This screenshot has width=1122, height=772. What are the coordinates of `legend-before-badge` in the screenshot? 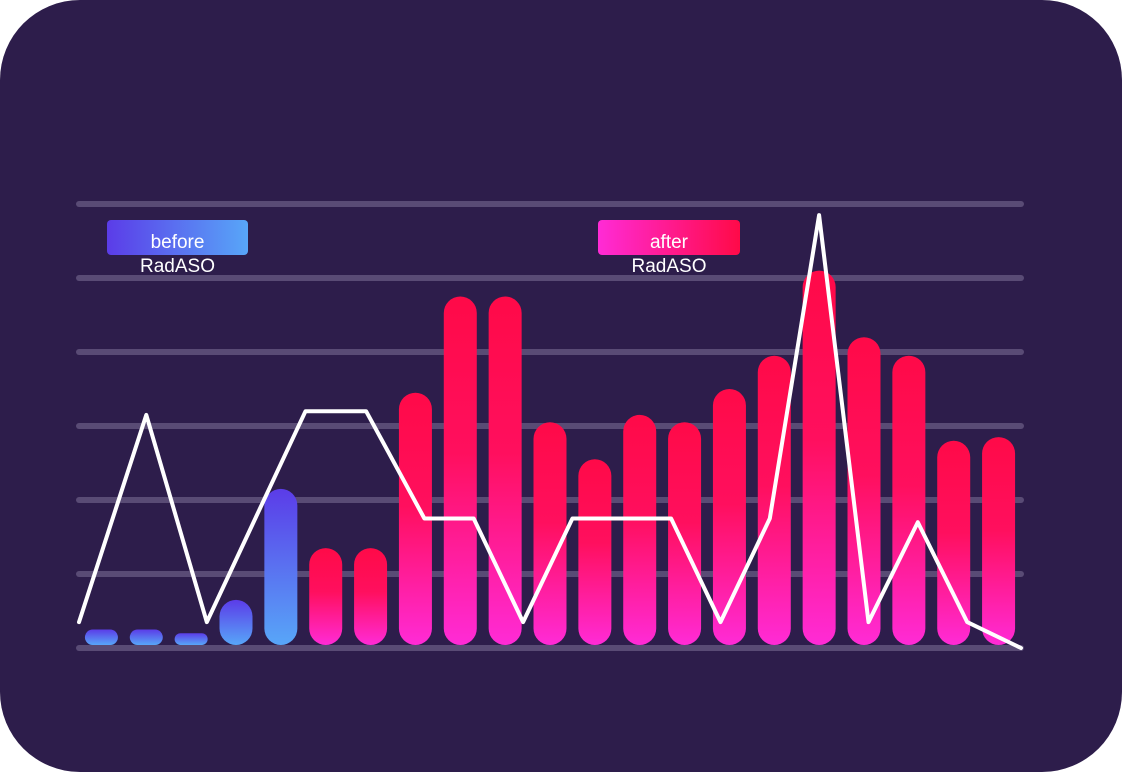 It's located at (177, 237).